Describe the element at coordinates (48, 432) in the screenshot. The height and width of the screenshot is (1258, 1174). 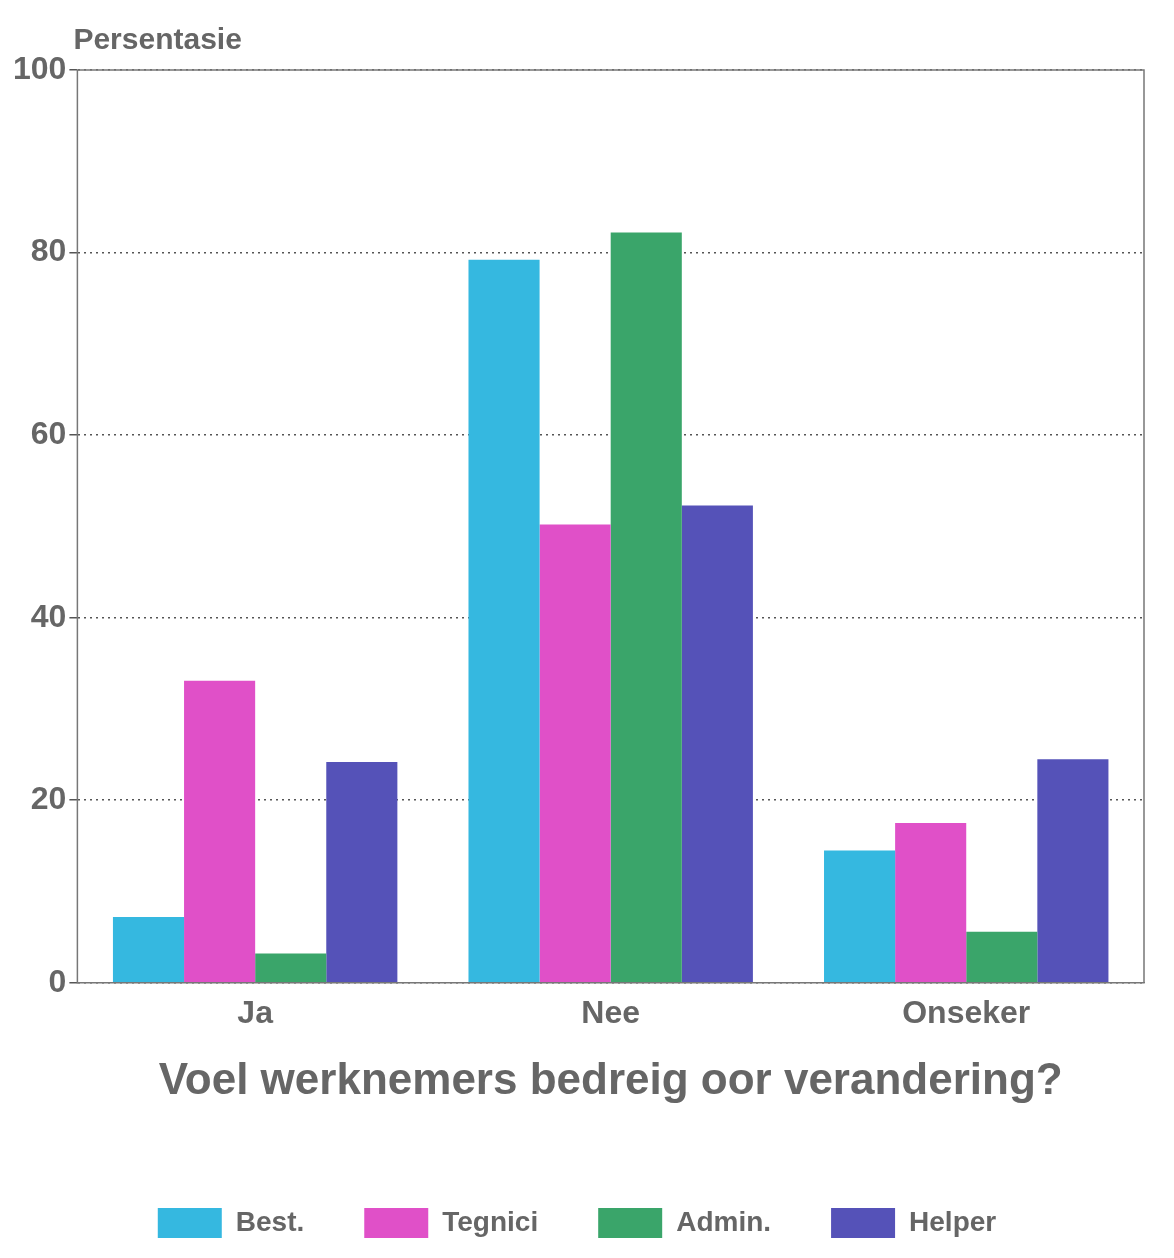
I see `y-tick-label: 60` at that location.